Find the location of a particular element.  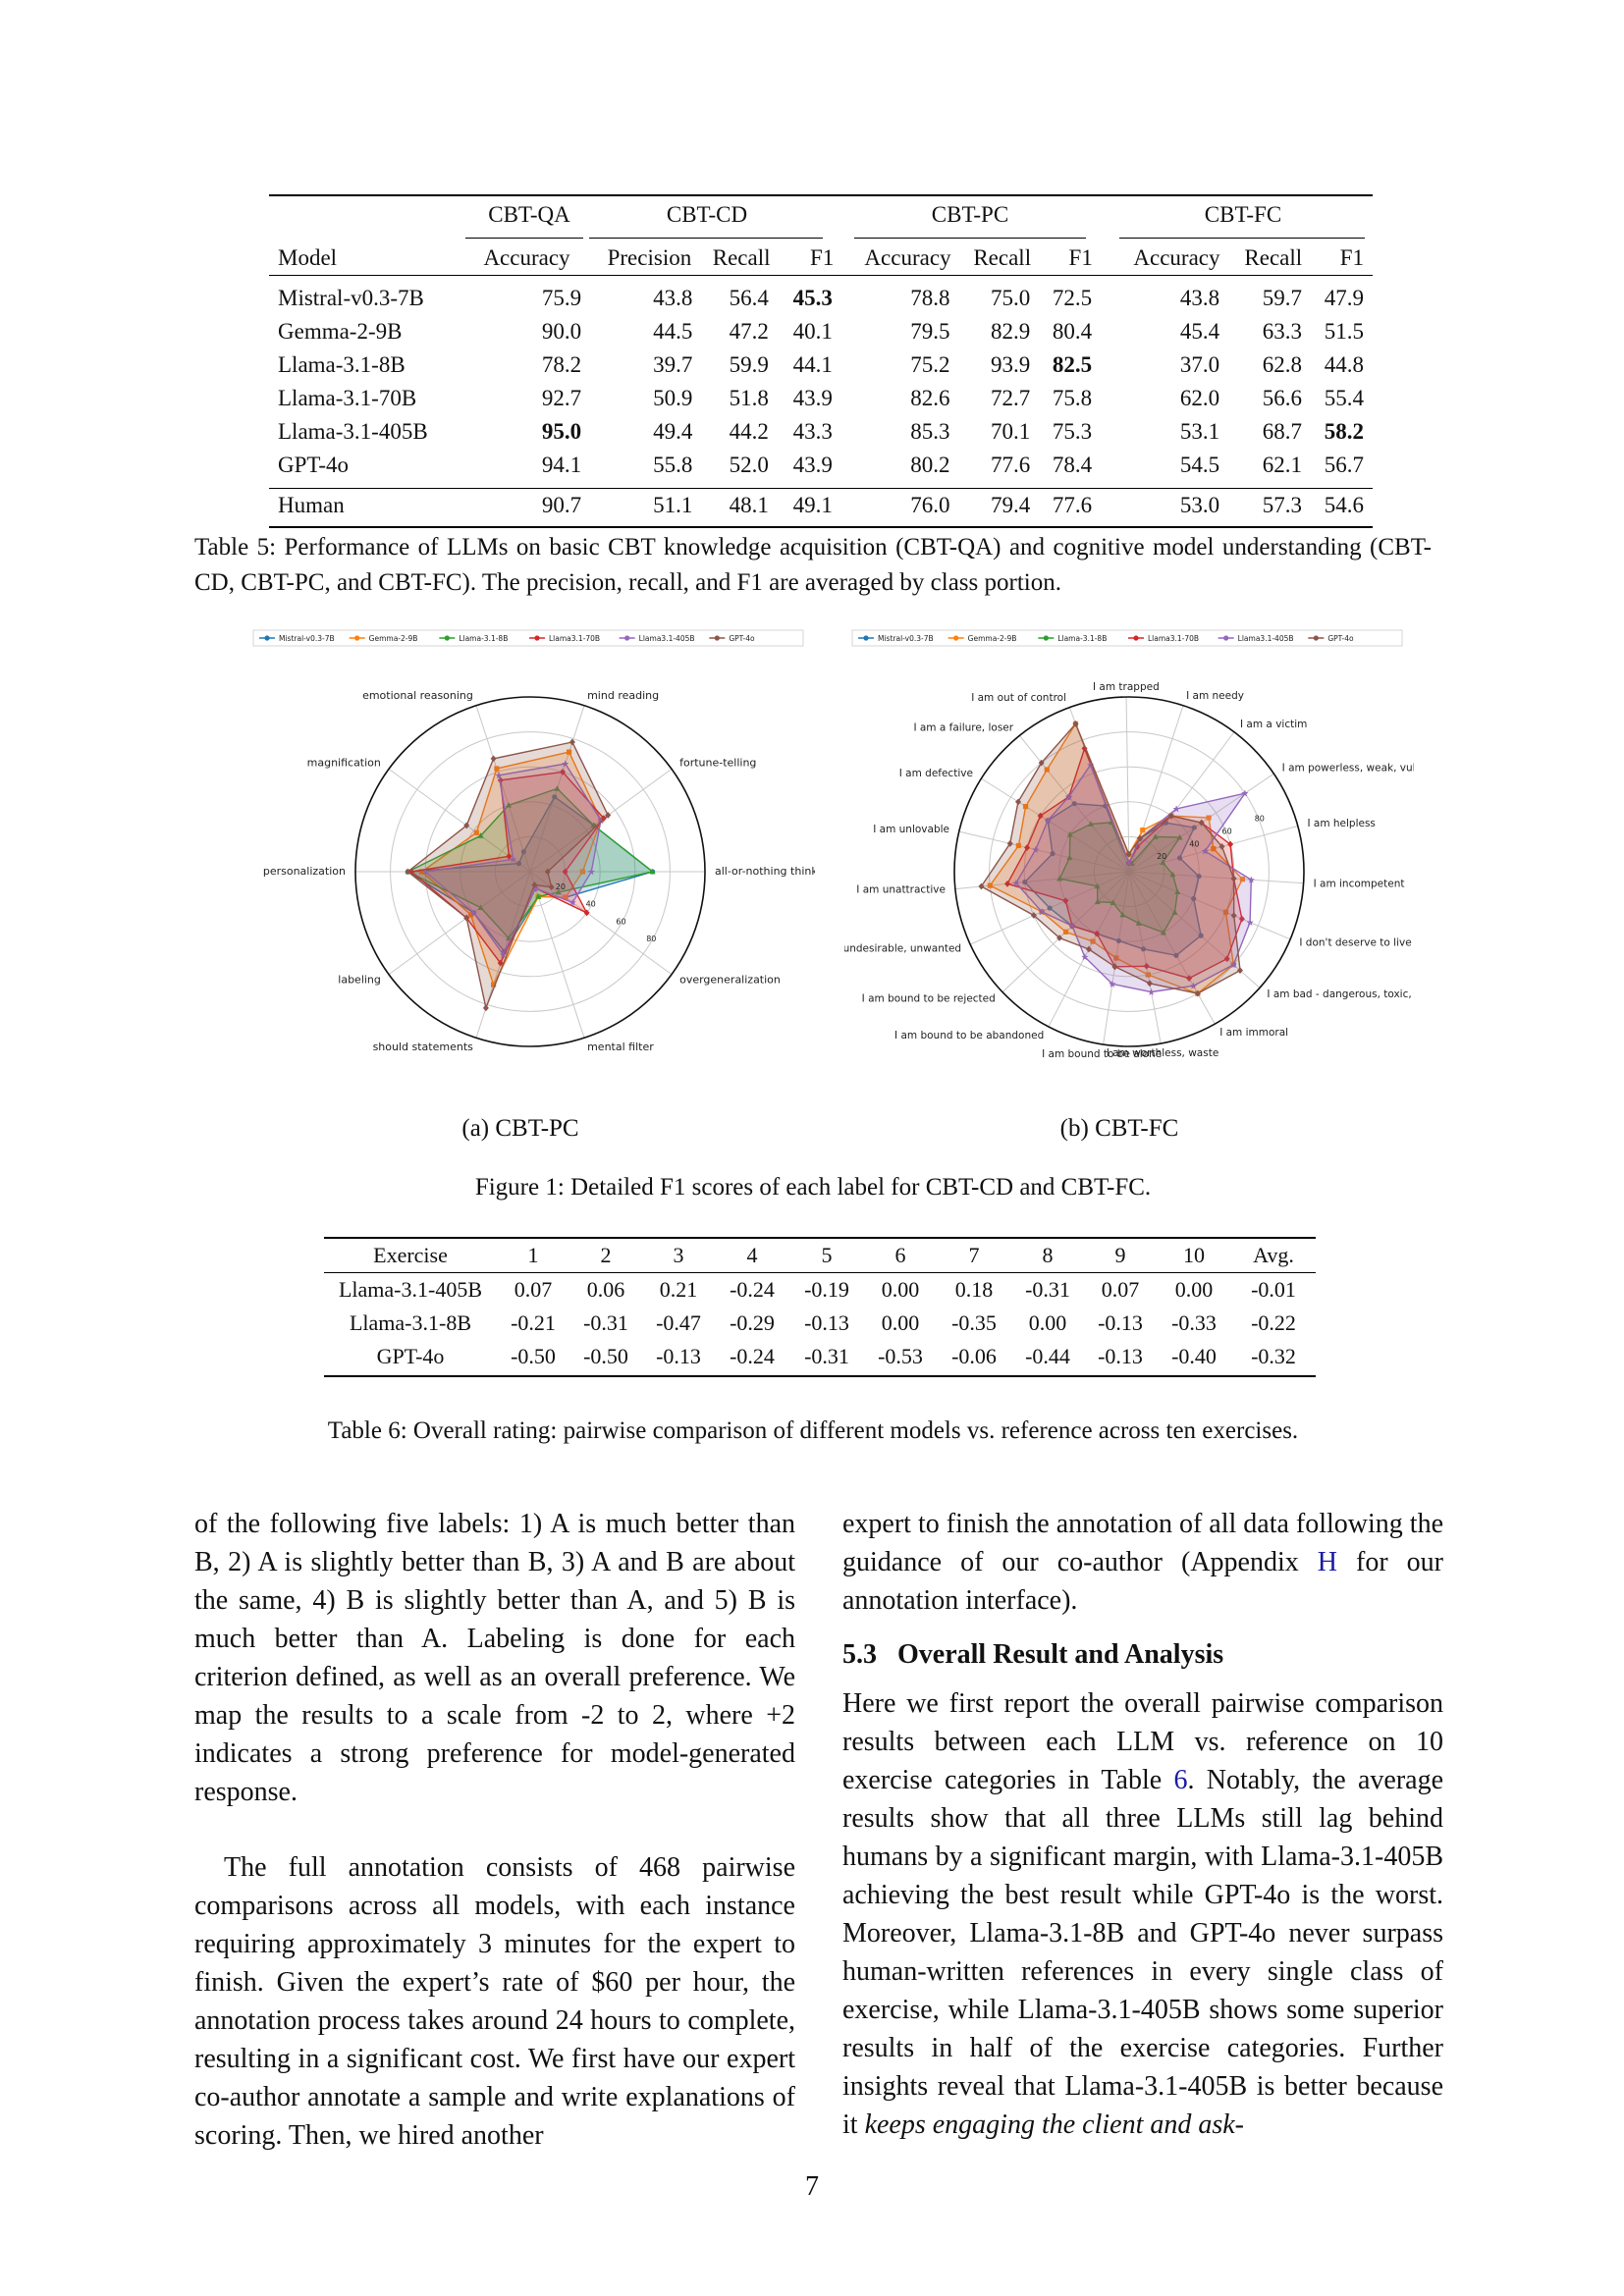

legend-entry: GPT-4o is located at coordinates (742, 638).